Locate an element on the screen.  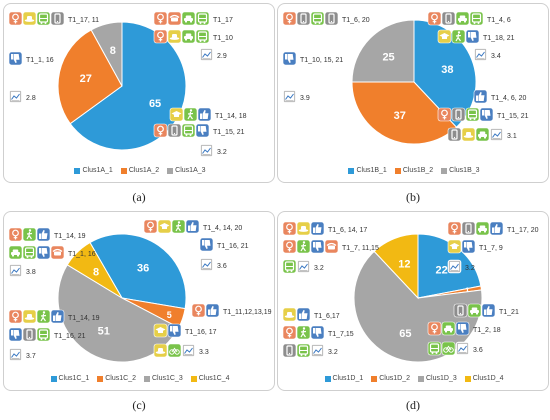
caption-b: (b) is located at coordinates (413, 197).